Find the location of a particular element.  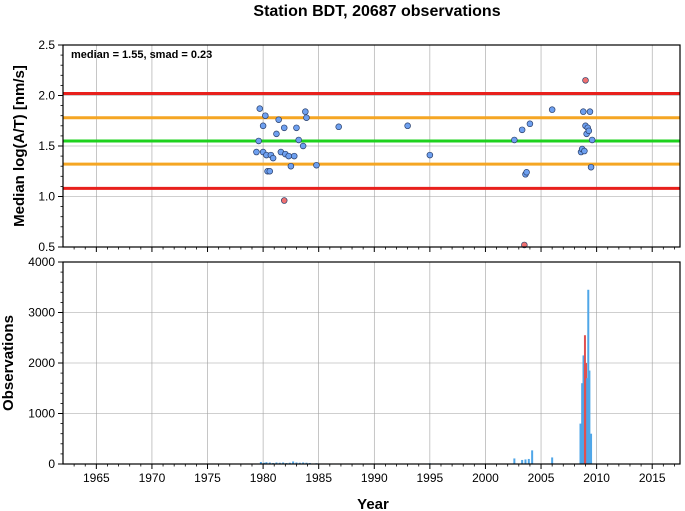

median-y-tick-label: 0.5 is located at coordinates (46, 247).